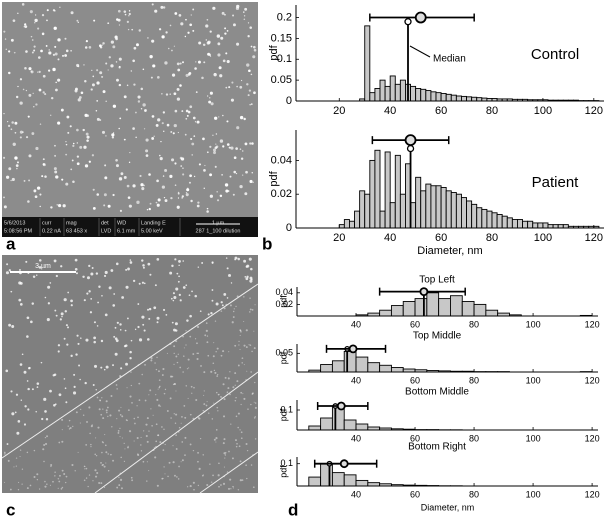  Describe the element at coordinates (176, 432) in the screenshot. I see `boundary-line` at that location.